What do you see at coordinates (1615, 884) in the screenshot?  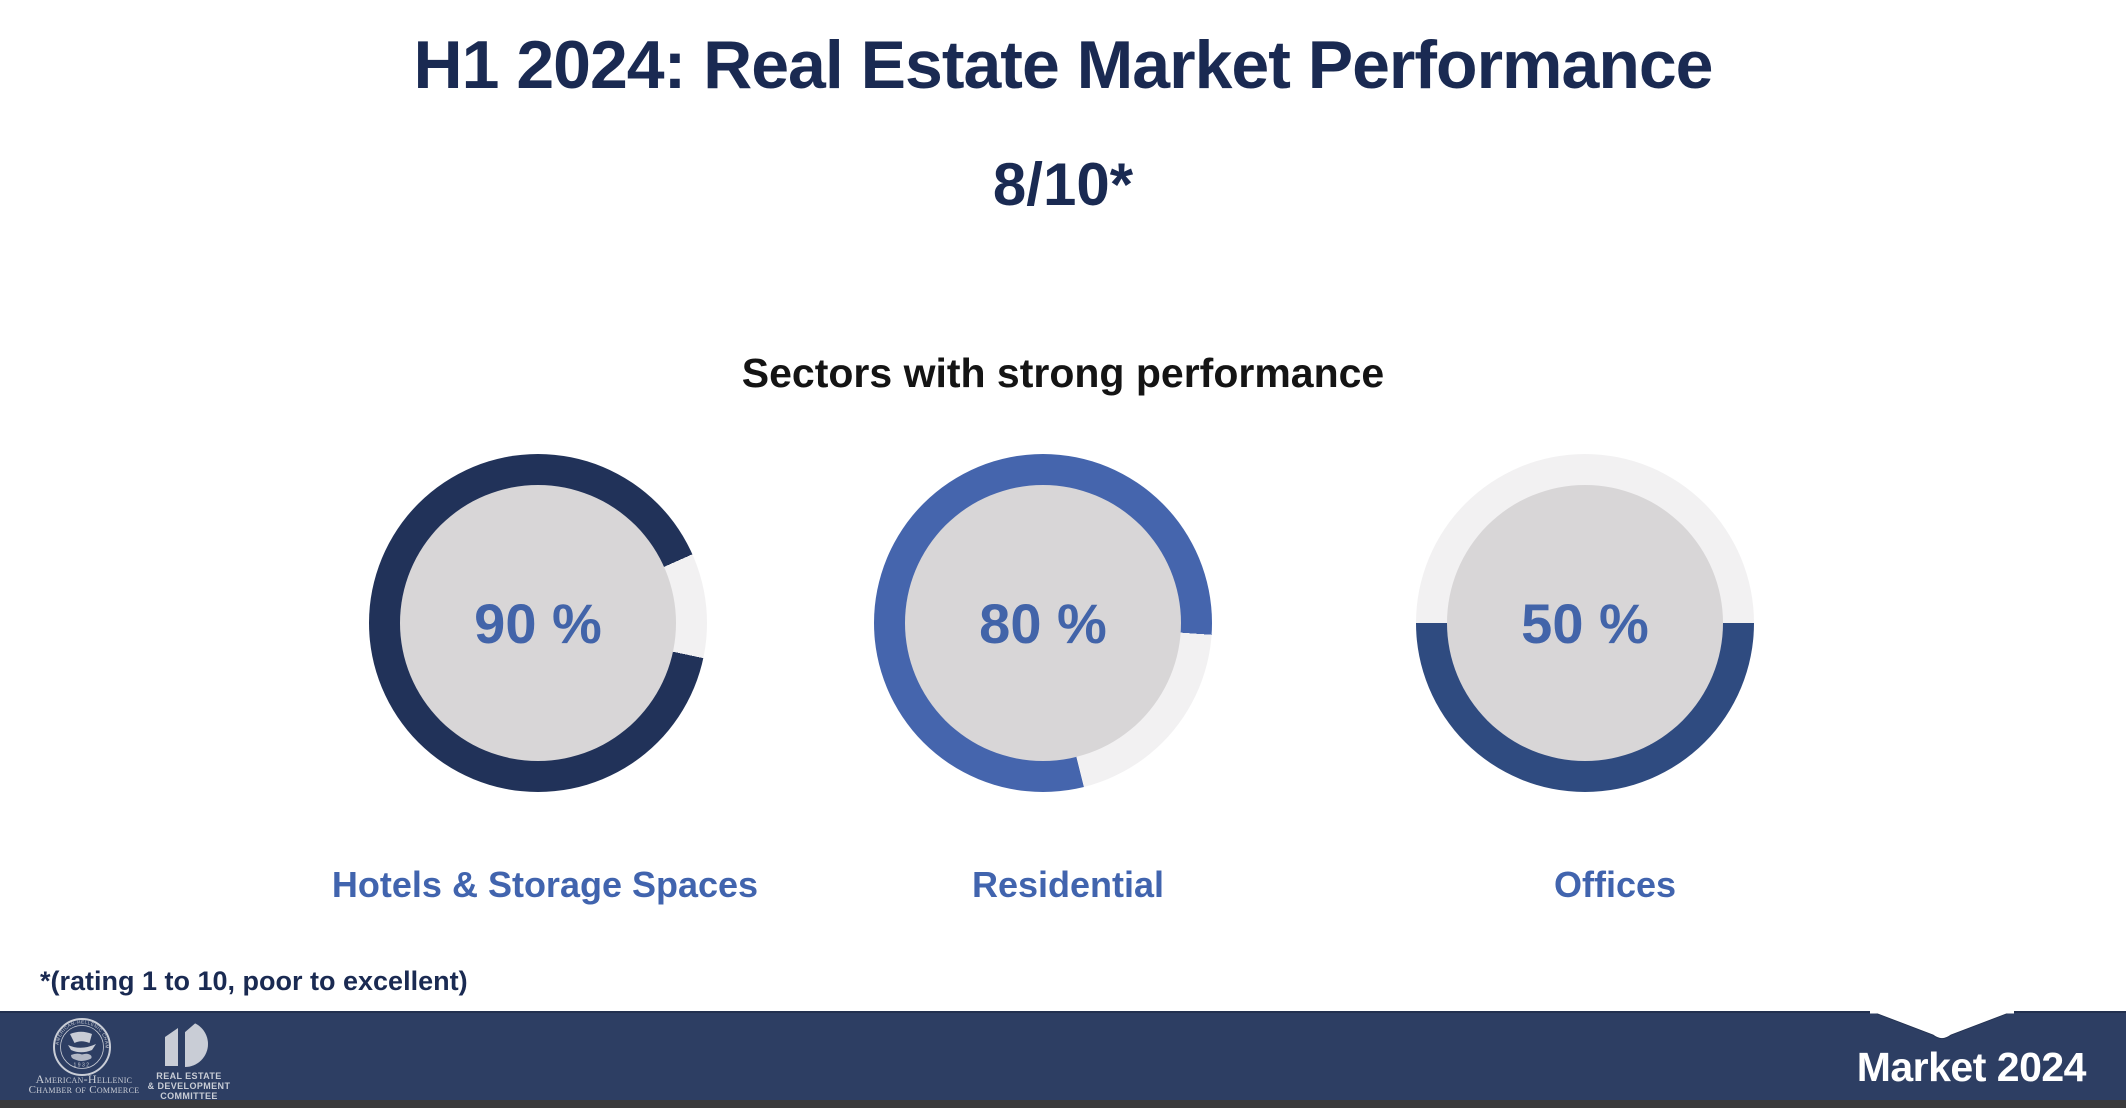 I see `sector-label-offices: Offices` at bounding box center [1615, 884].